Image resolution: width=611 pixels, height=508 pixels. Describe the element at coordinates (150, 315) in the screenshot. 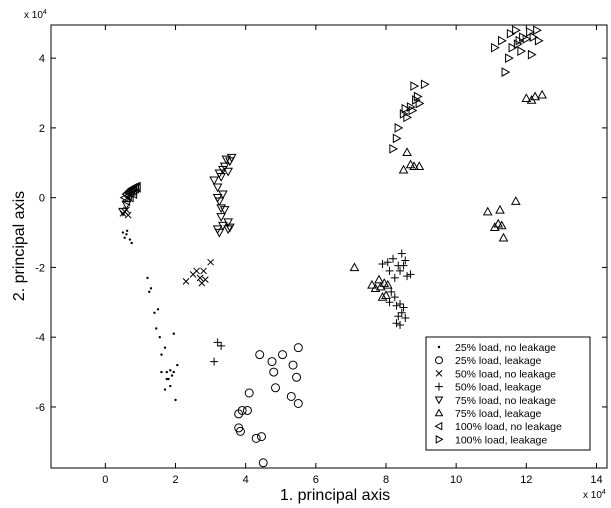

I see `series-dot` at that location.